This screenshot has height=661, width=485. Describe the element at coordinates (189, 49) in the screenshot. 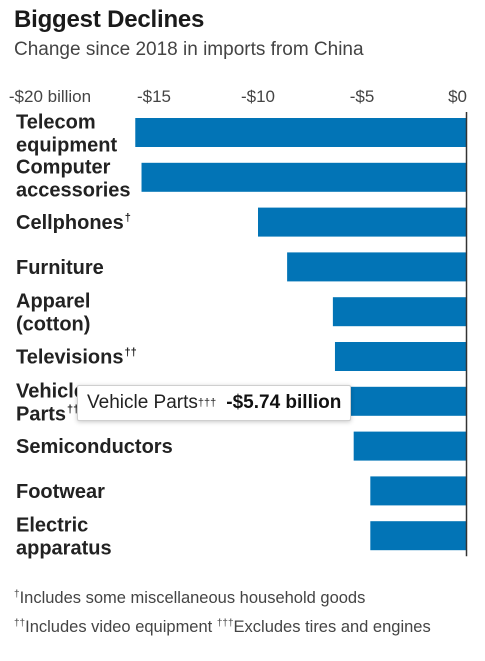

I see `chart-subtitle: Change since 2018 in imports from China` at that location.